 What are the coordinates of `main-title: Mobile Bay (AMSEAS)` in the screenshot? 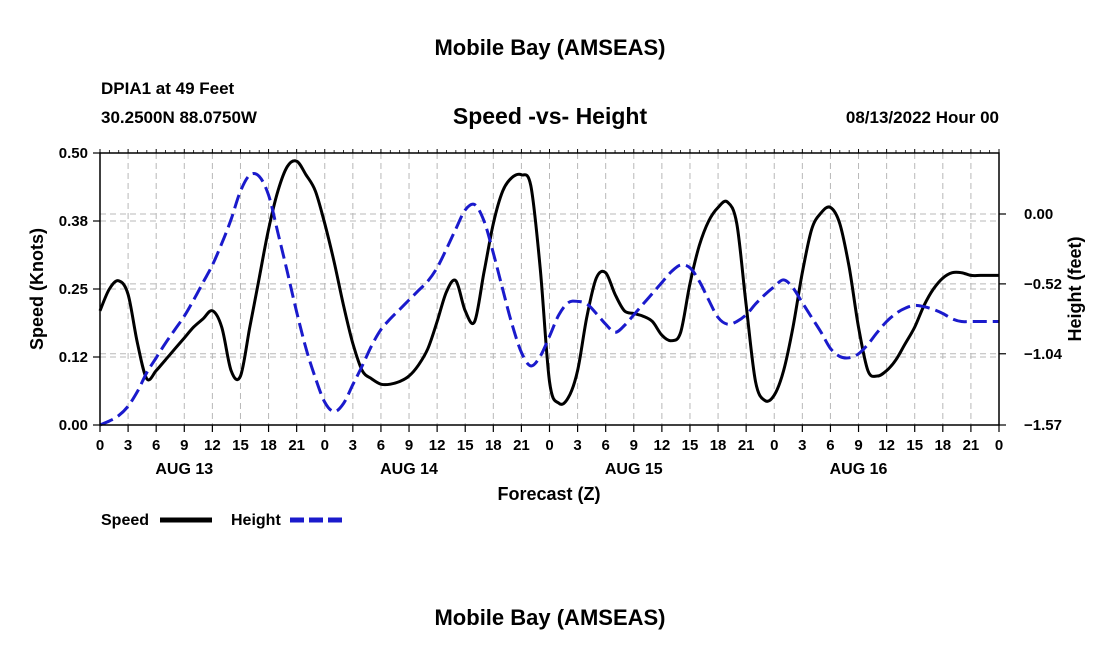 It's located at (549, 47).